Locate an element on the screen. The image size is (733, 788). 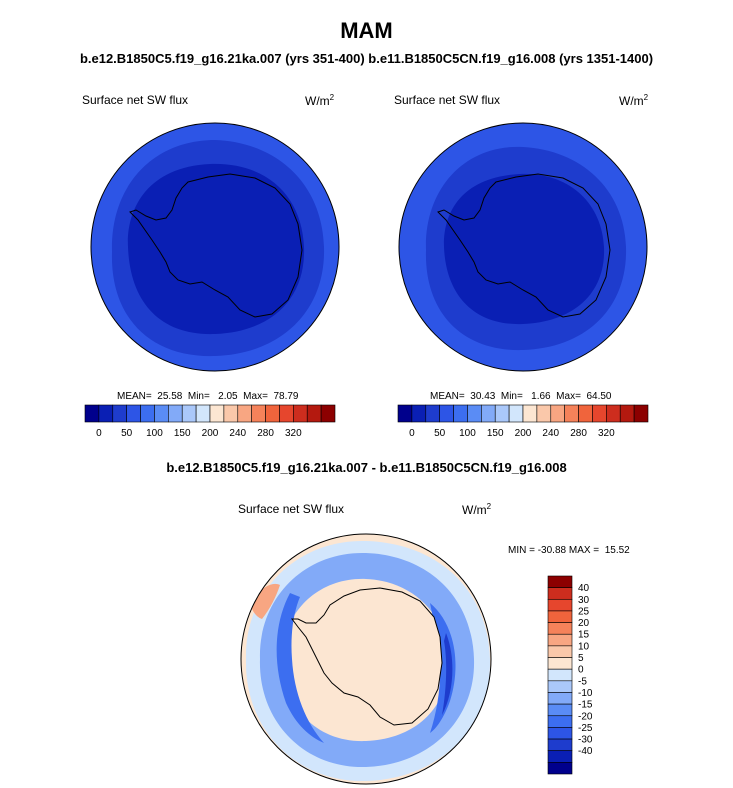
colorbar-diff-tick-label: 30 is located at coordinates (584, 600).